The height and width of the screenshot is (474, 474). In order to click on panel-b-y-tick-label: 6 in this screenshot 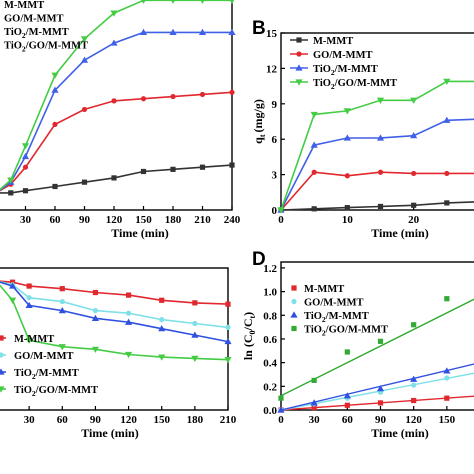, I will do `click(275, 140)`.